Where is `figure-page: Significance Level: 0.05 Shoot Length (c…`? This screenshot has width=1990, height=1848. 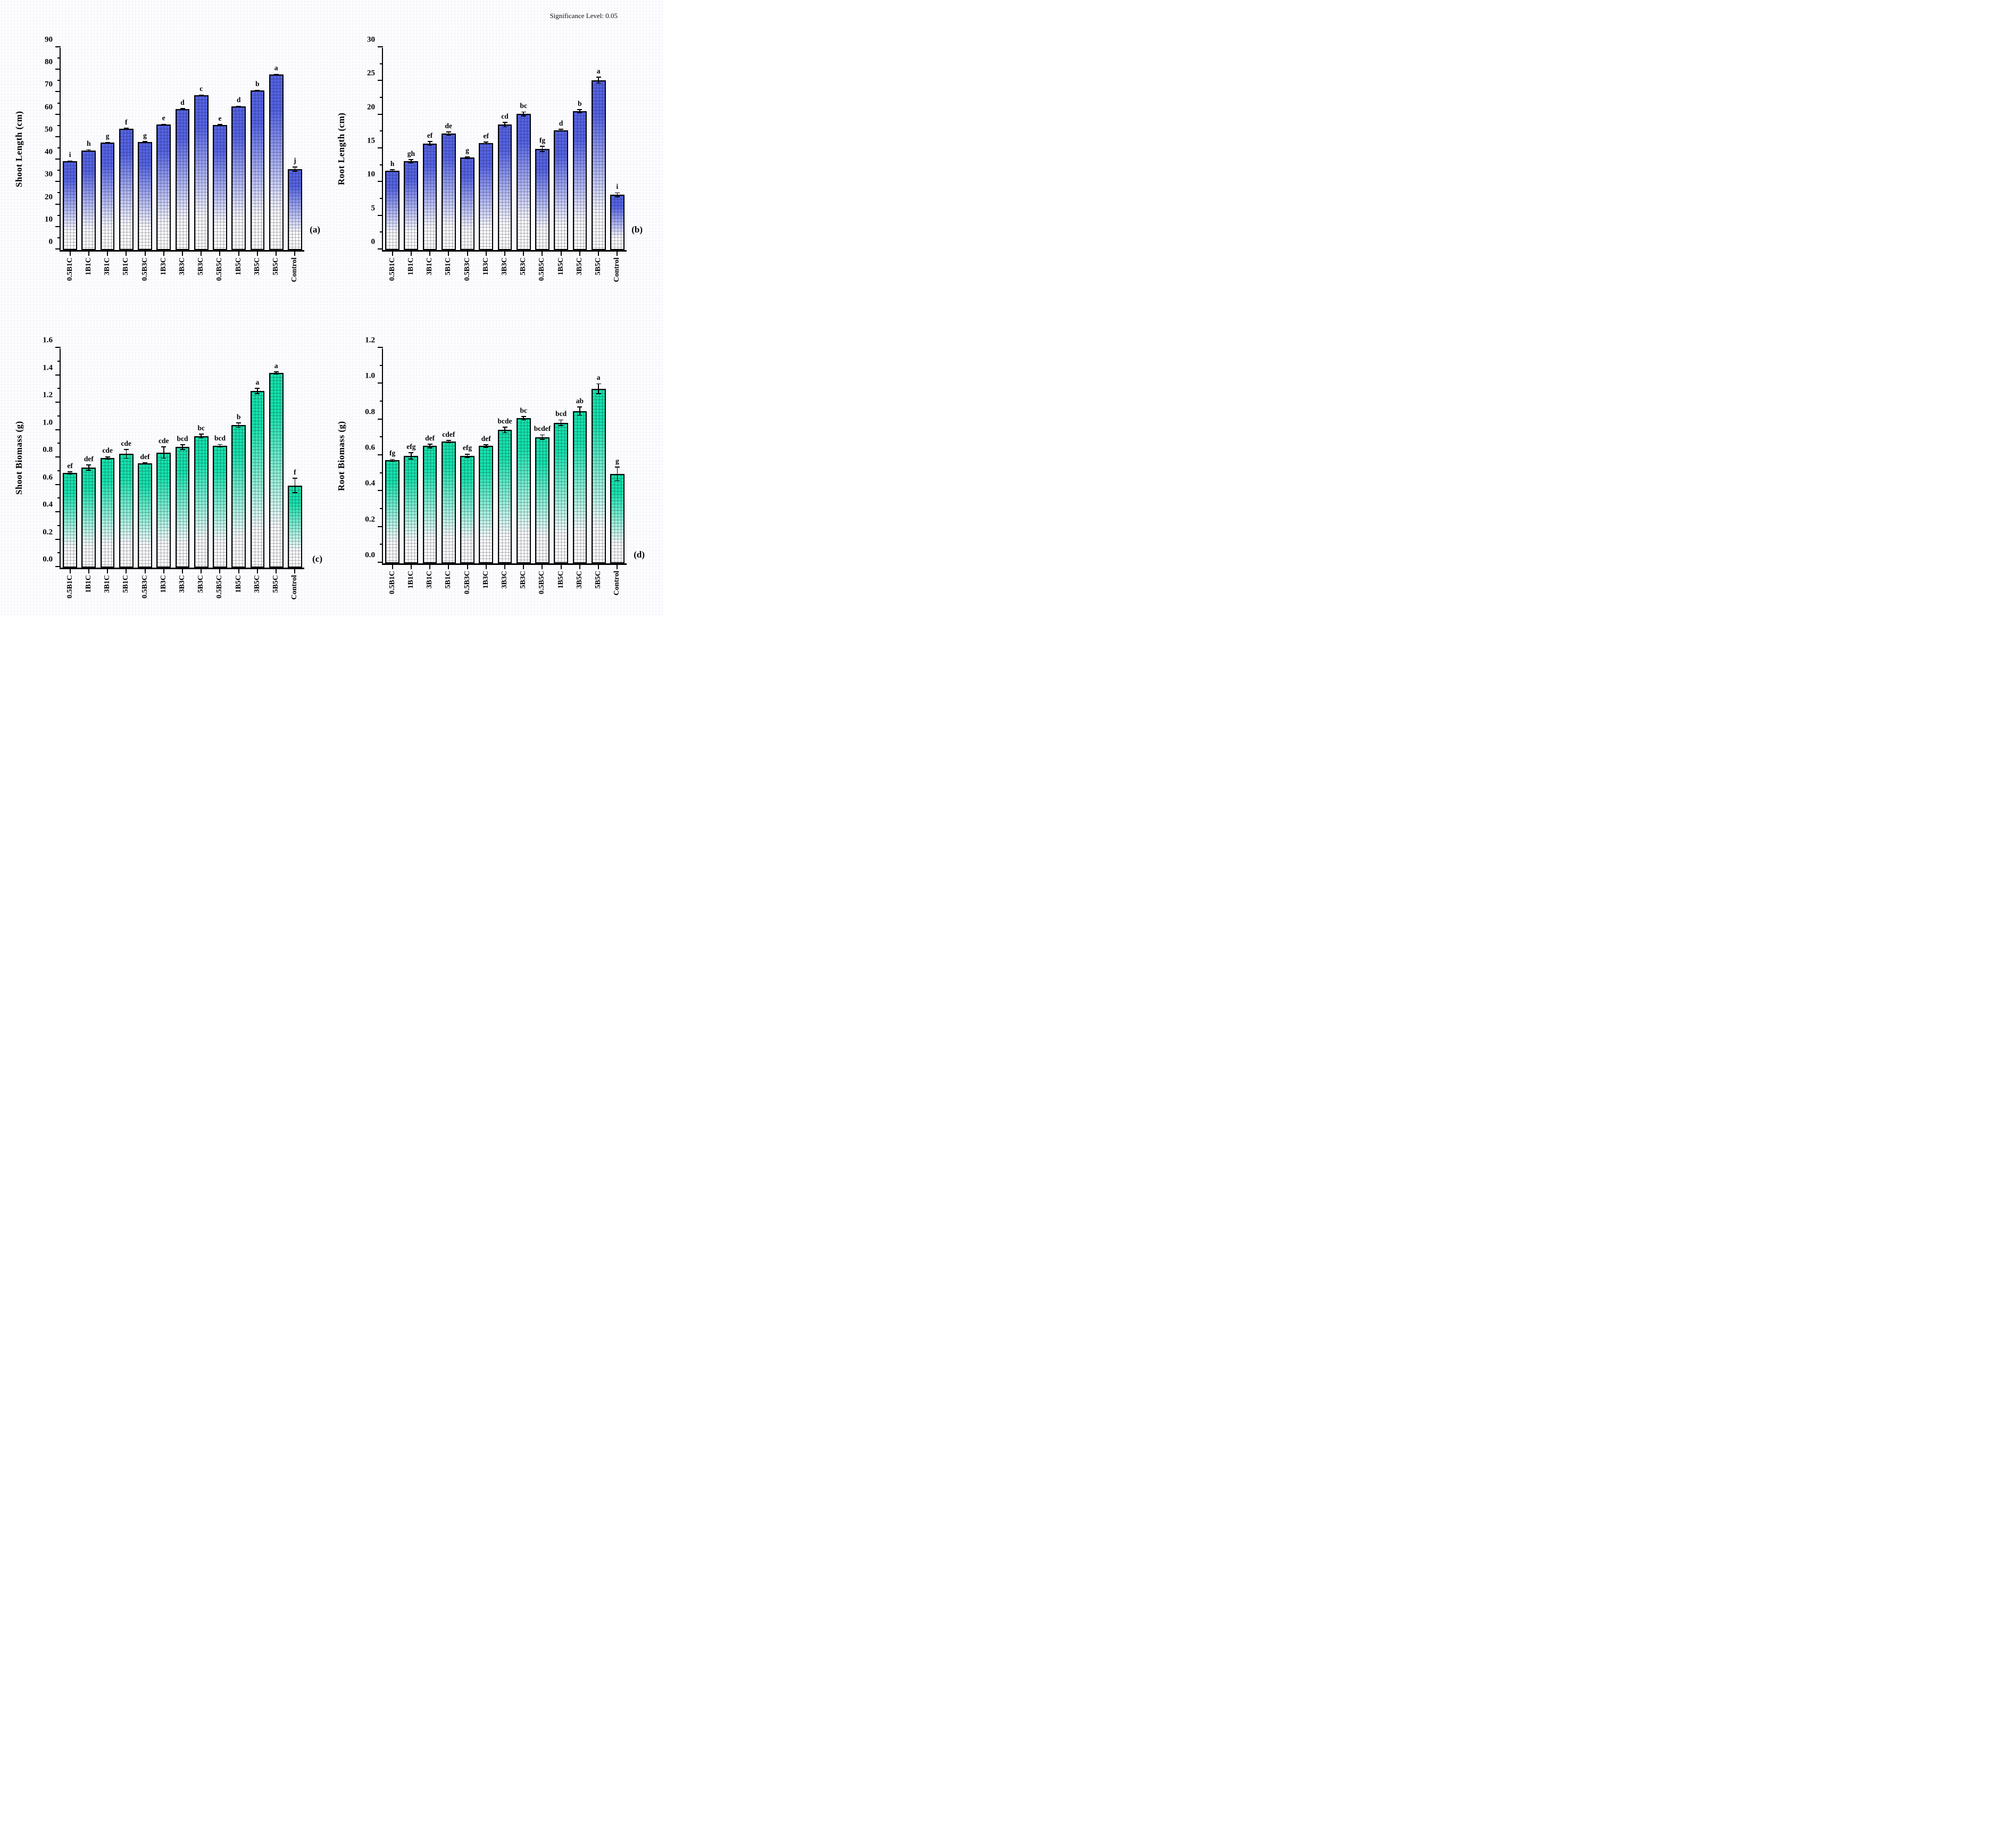 figure-page: Significance Level: 0.05 Shoot Length (c… is located at coordinates (331, 308).